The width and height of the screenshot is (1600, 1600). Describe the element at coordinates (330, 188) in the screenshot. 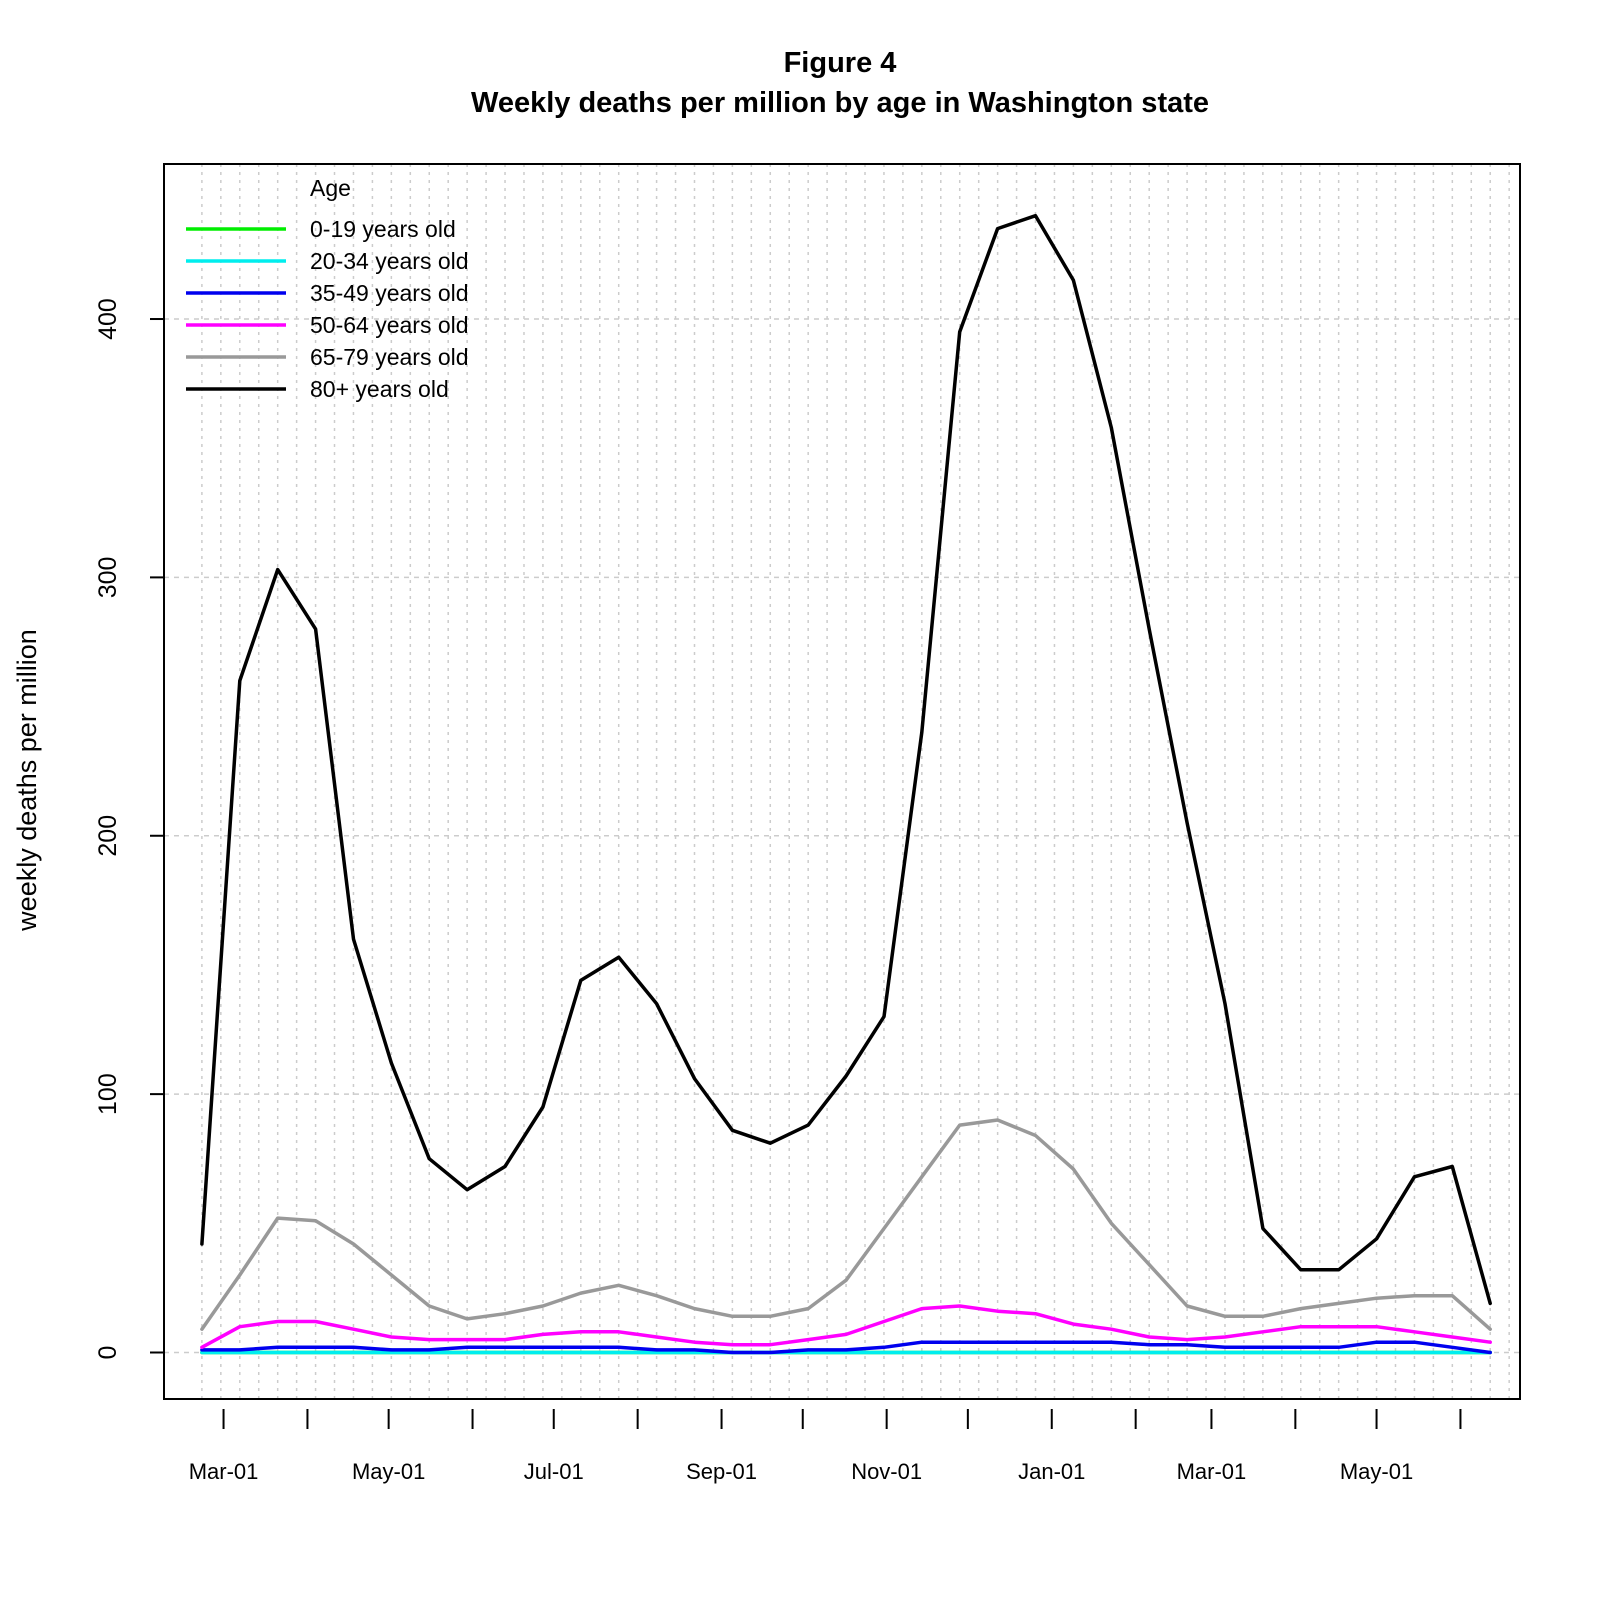

I see `legend-title: Age` at that location.